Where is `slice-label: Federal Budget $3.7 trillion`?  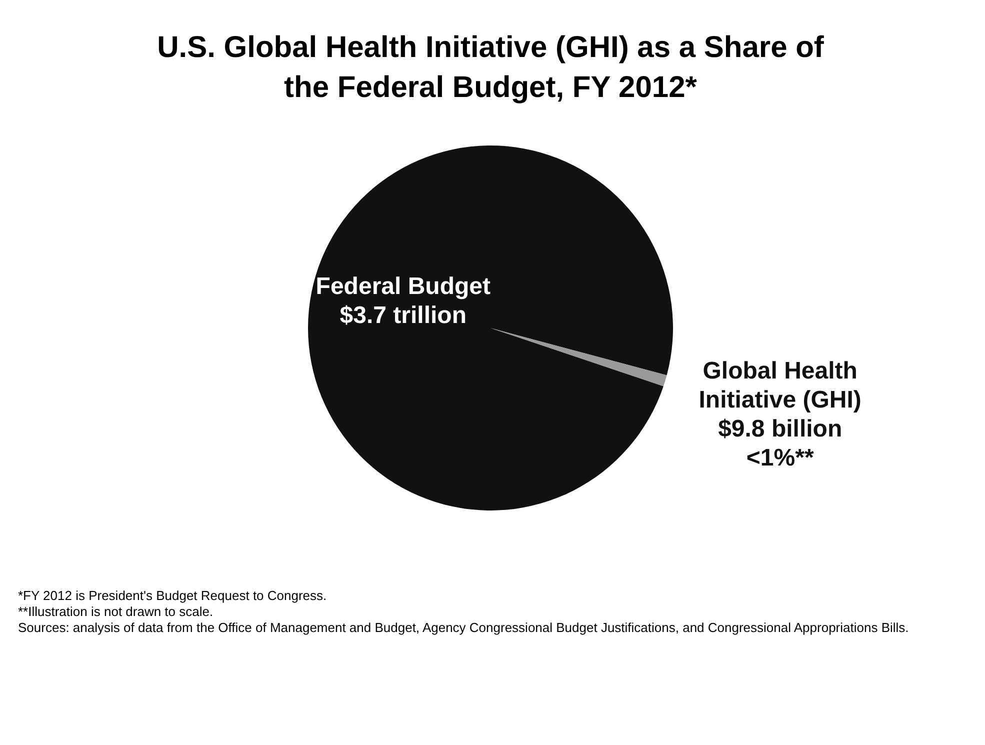 slice-label: Federal Budget $3.7 trillion is located at coordinates (403, 300).